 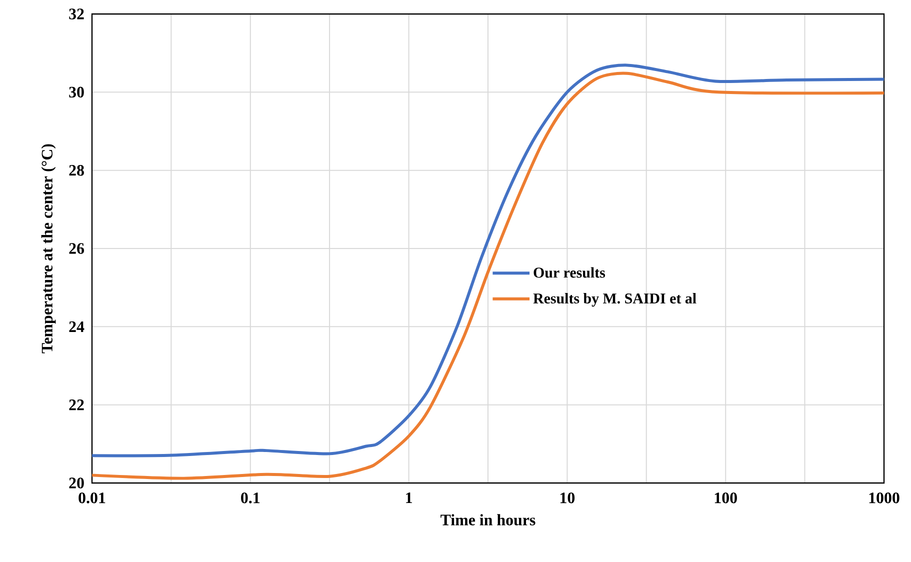 What do you see at coordinates (76, 483) in the screenshot?
I see `y-tick-label: 20` at bounding box center [76, 483].